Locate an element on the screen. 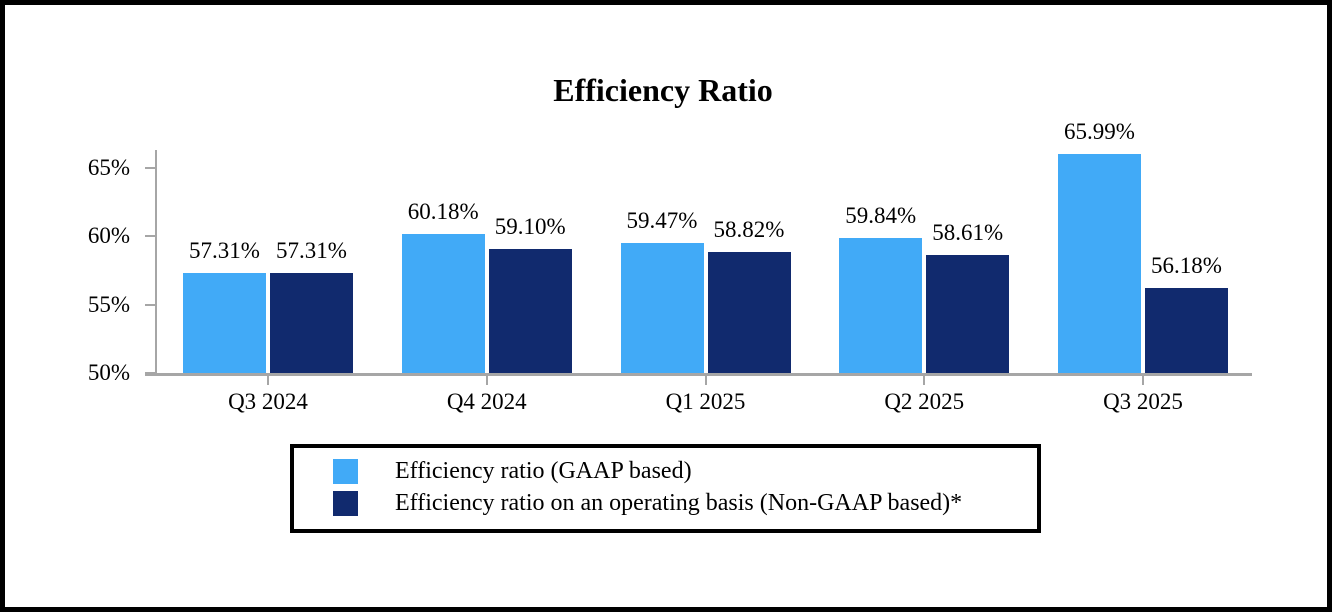  legend-label-gaap: Efficiency ratio (GAAP based) is located at coordinates (543, 471).